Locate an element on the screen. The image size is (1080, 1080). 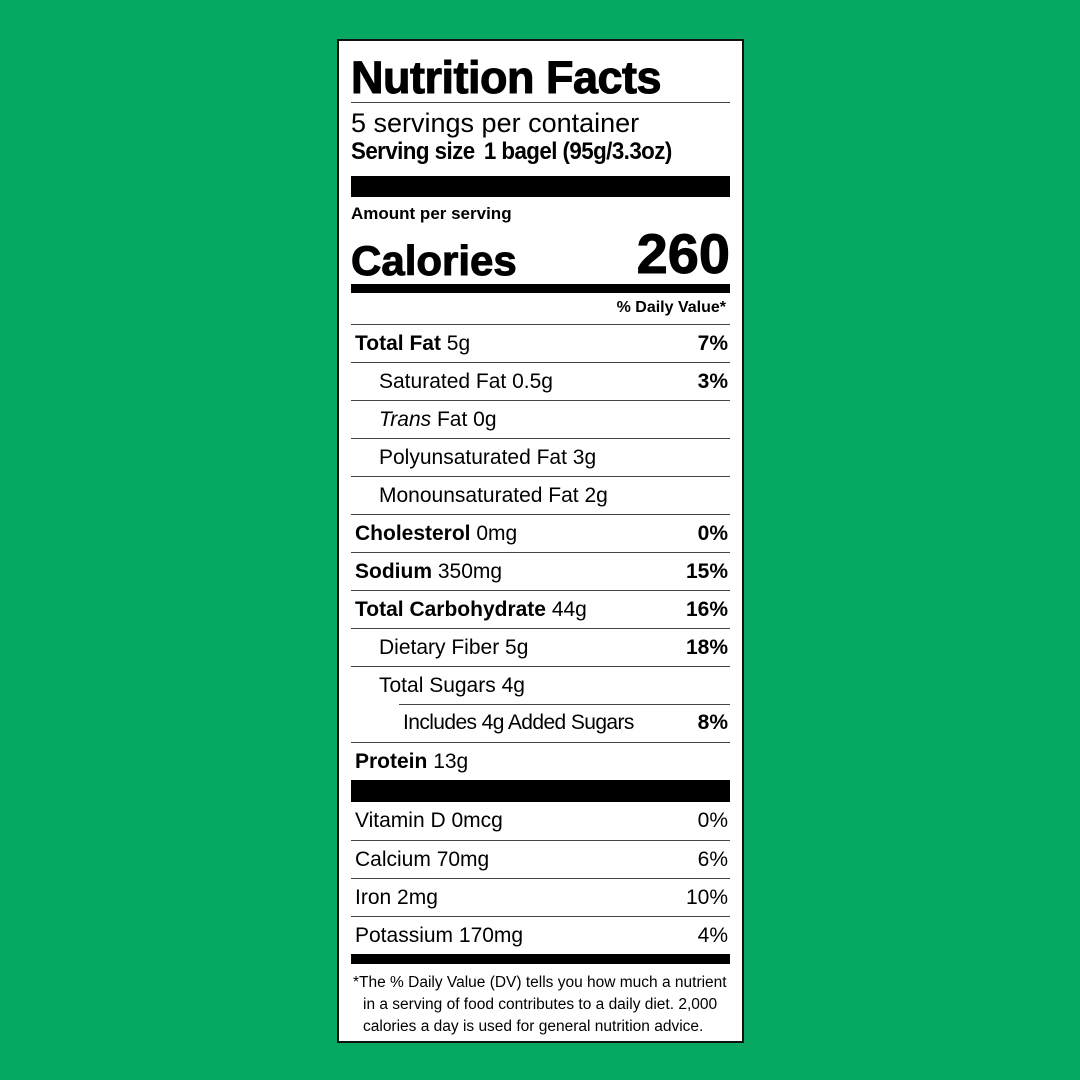
serving-size: Serving size 1 bagel (95g/3.3oz) is located at coordinates (527, 155).